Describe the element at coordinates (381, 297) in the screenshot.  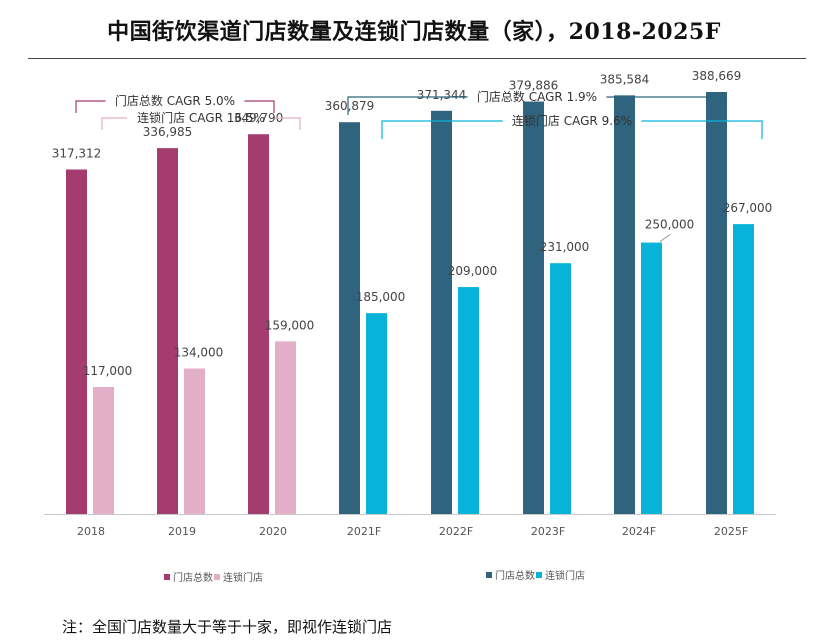
I see `value-label-chain-2021F: 185,000` at that location.